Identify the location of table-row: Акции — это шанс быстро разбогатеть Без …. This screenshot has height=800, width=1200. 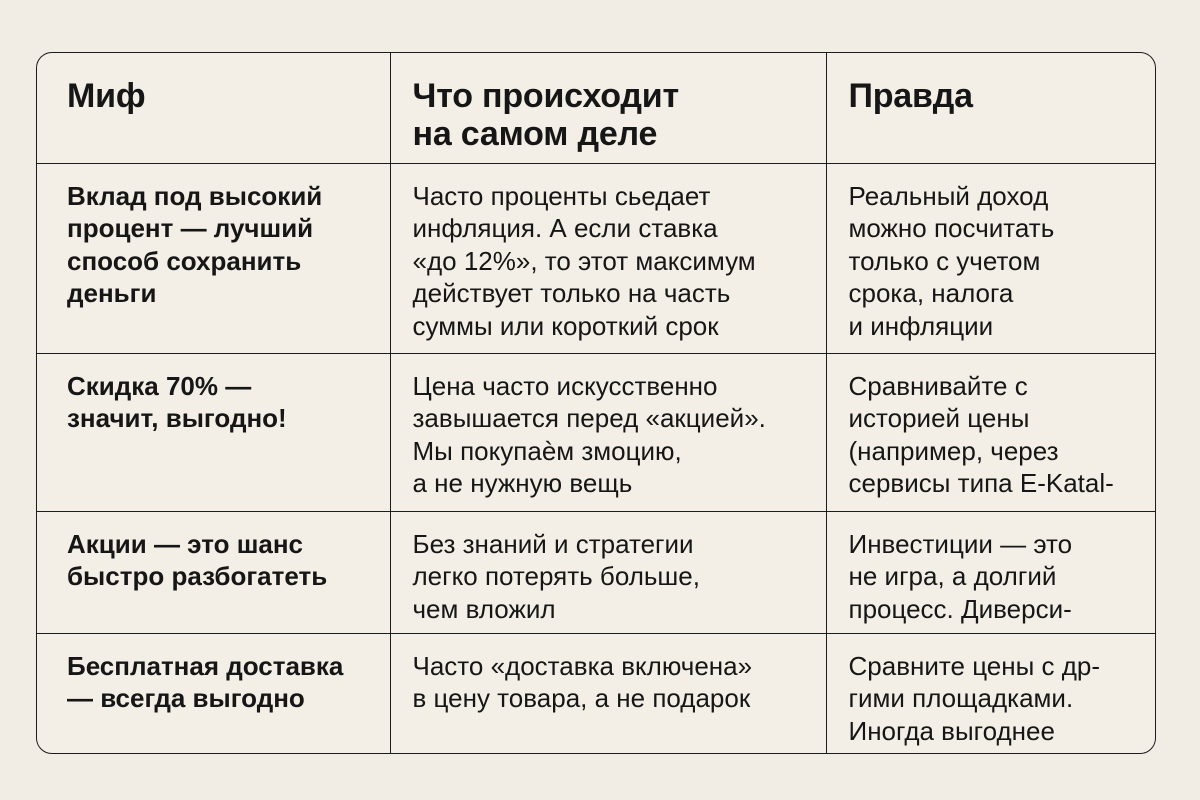
(596, 572).